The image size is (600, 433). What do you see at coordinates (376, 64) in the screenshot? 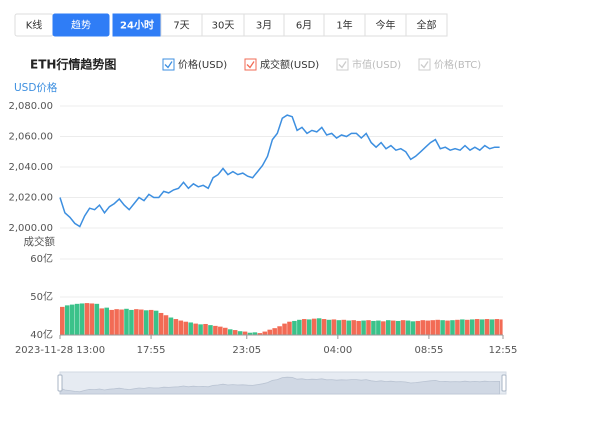
I see `legend-label: 市值(USD)` at bounding box center [376, 64].